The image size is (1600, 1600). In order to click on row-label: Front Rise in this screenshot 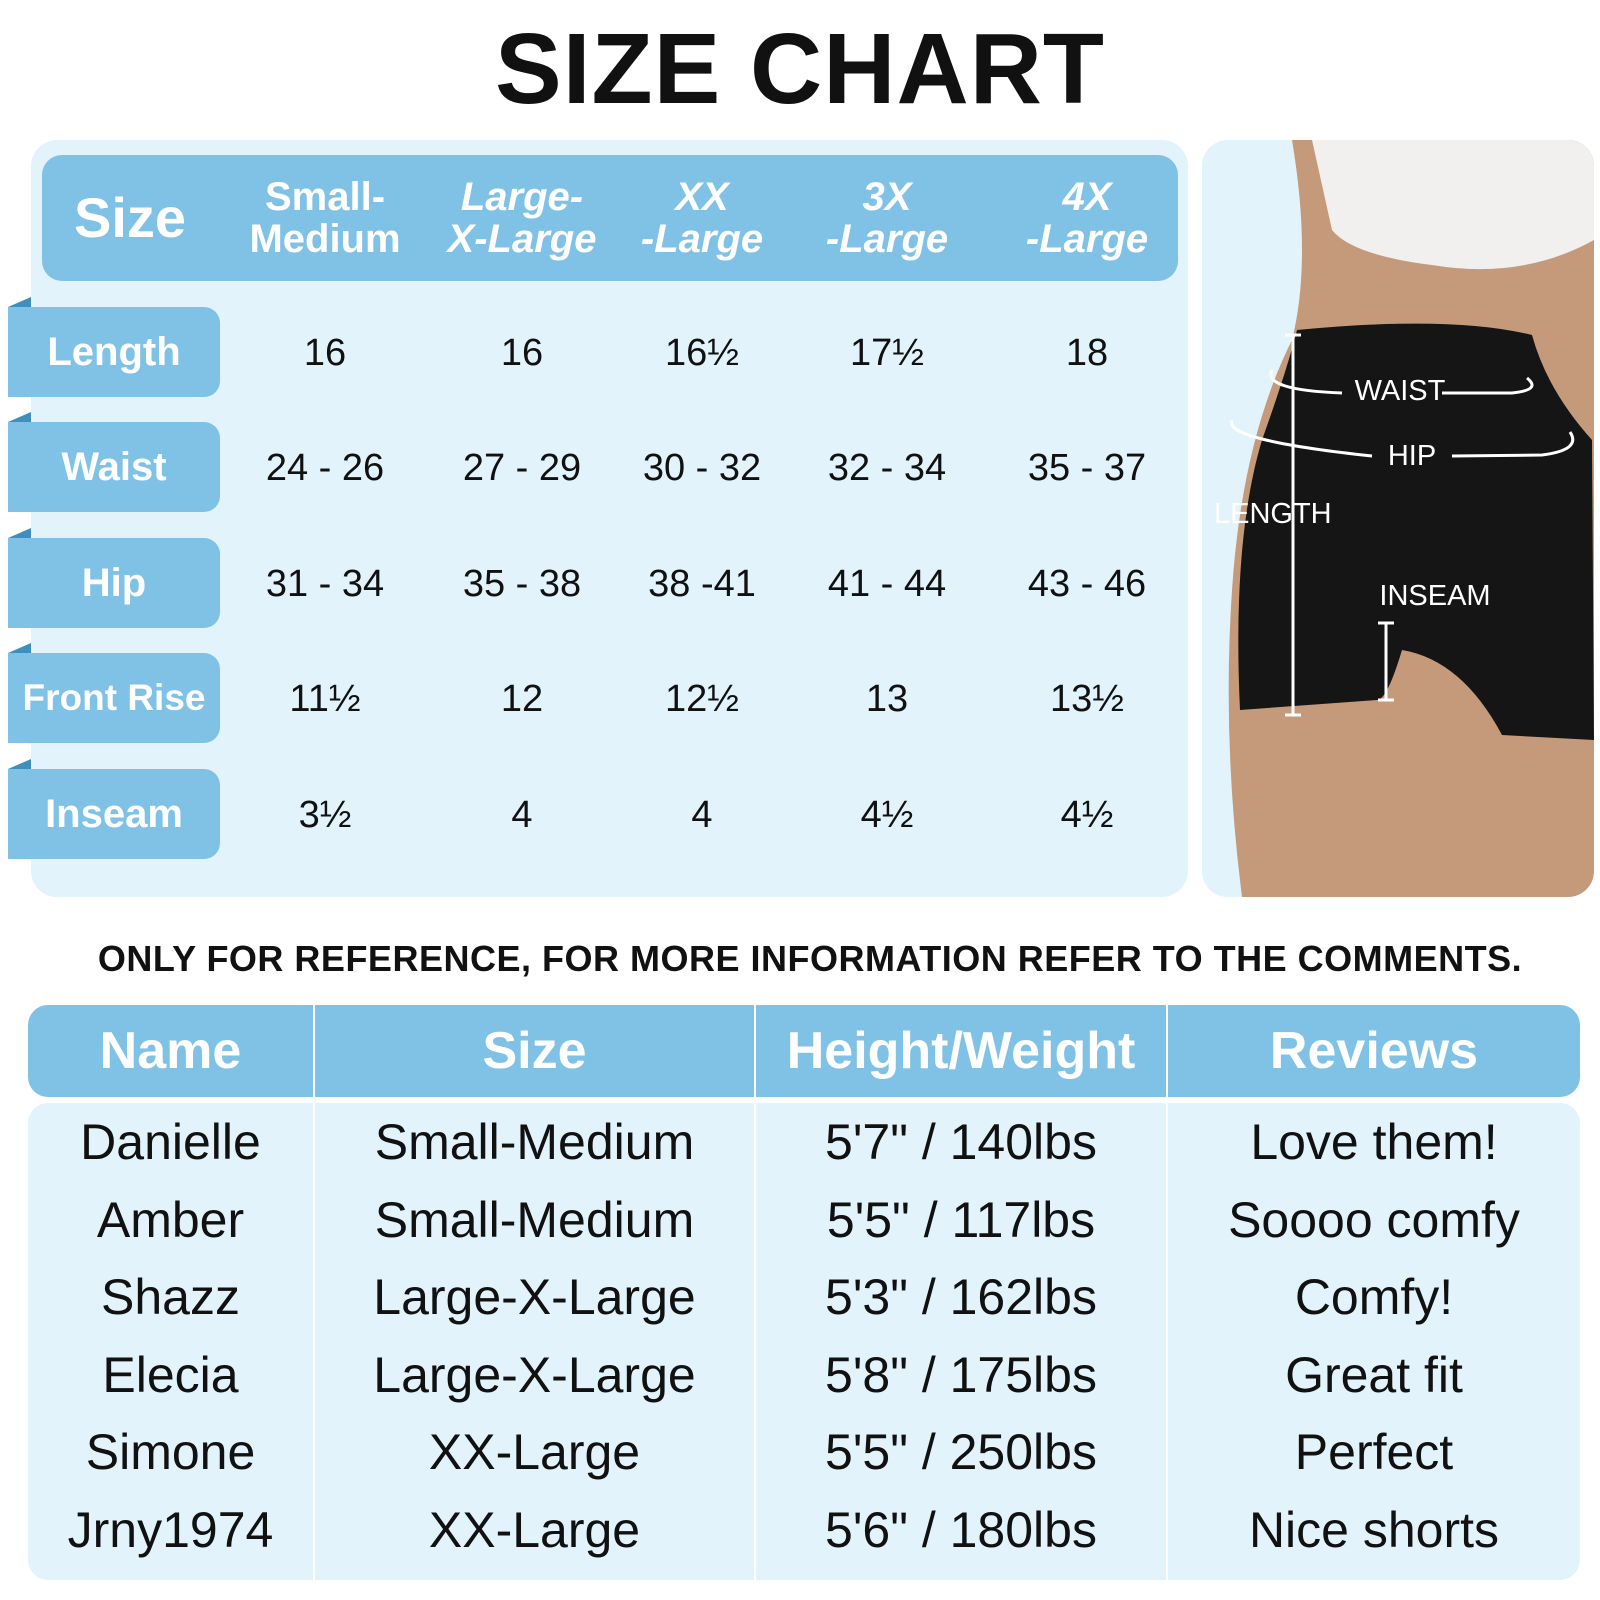, I will do `click(114, 698)`.